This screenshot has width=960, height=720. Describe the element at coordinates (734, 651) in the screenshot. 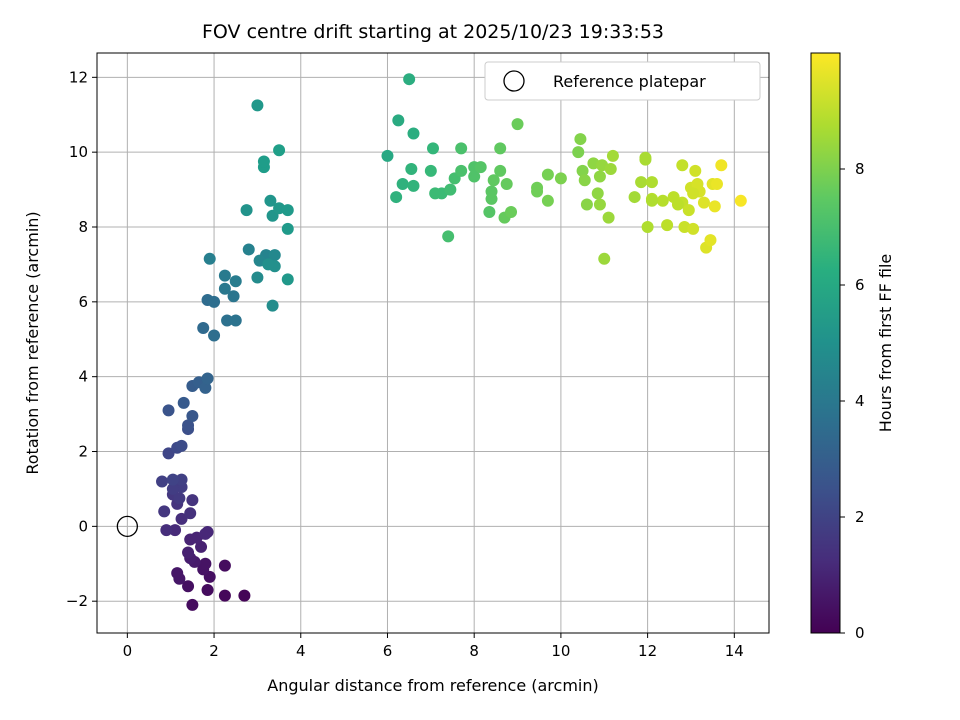

I see `x-tick-label: 14` at that location.